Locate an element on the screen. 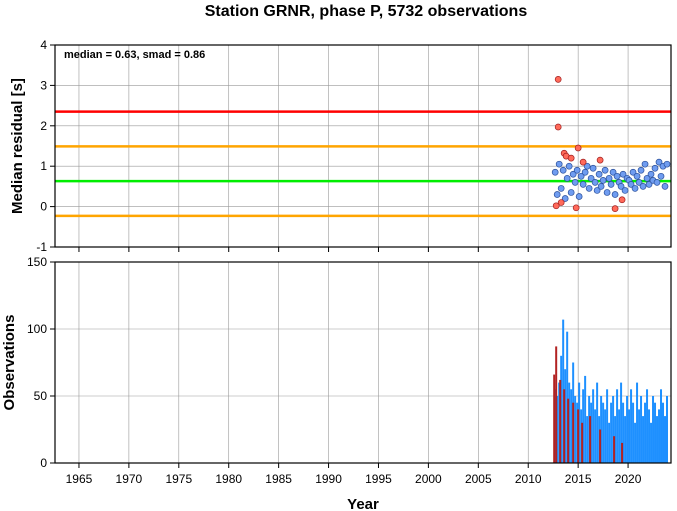 This screenshot has width=677, height=511. x-tick-label: 2000 is located at coordinates (428, 479).